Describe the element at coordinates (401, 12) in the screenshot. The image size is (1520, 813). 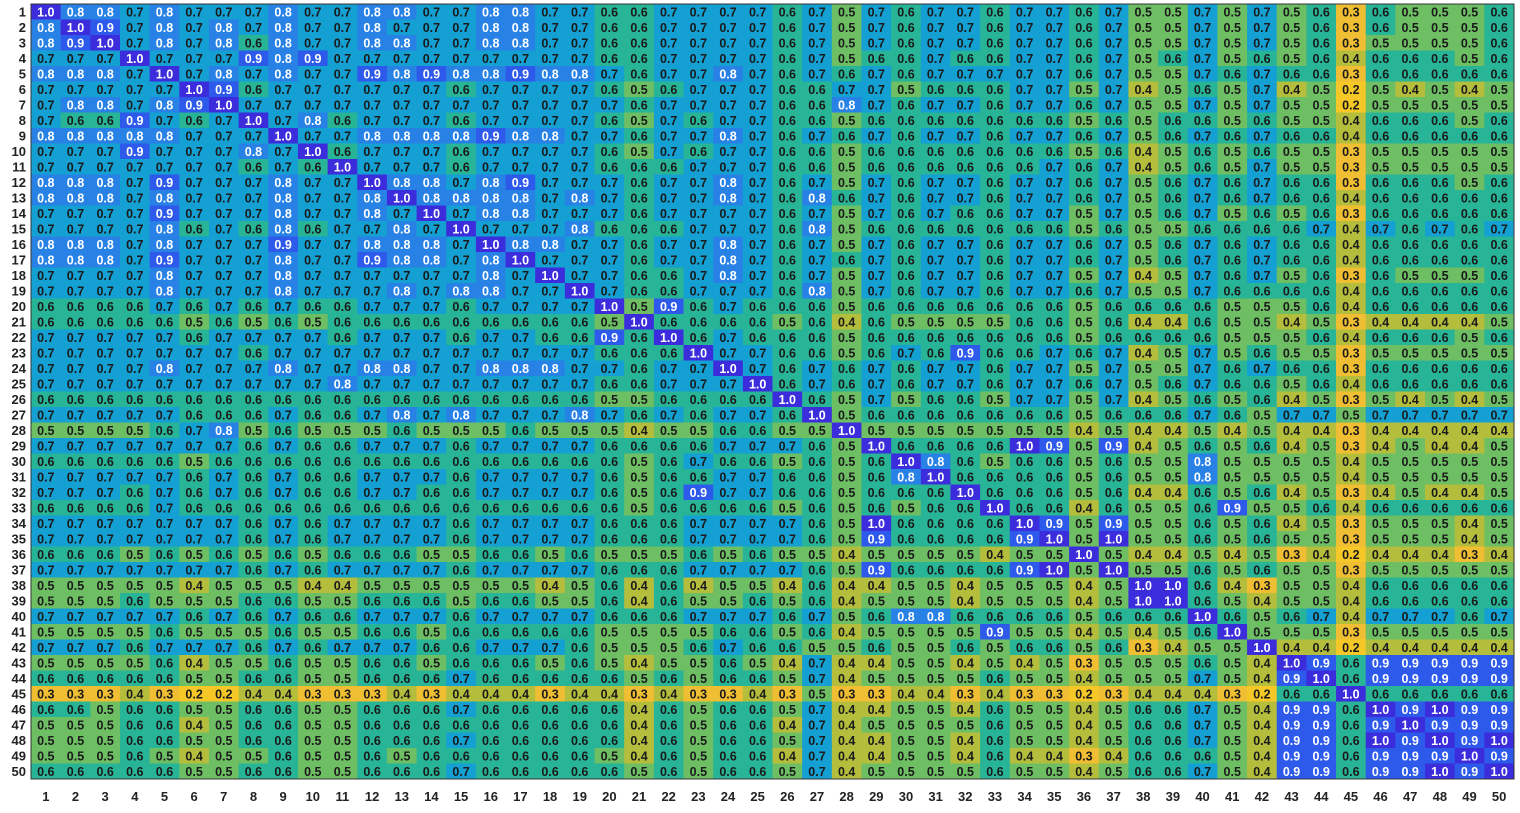
I see `heatmap-cell` at that location.